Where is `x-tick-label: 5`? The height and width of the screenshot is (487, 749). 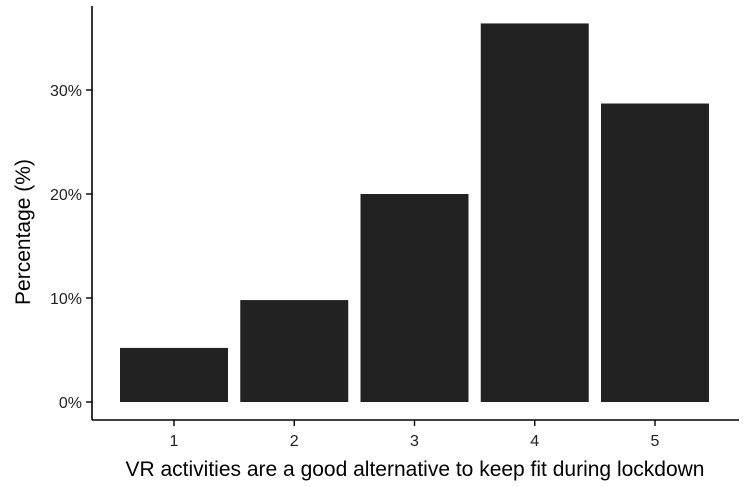 x-tick-label: 5 is located at coordinates (655, 441).